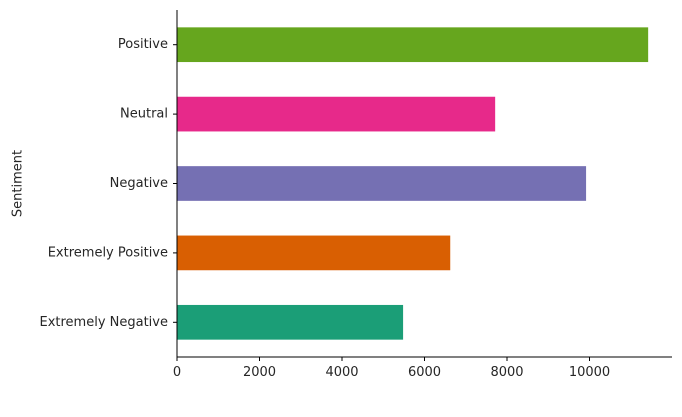 The image size is (682, 417). Describe the element at coordinates (108, 252) in the screenshot. I see `y-tick-label: Extremely Positive` at that location.